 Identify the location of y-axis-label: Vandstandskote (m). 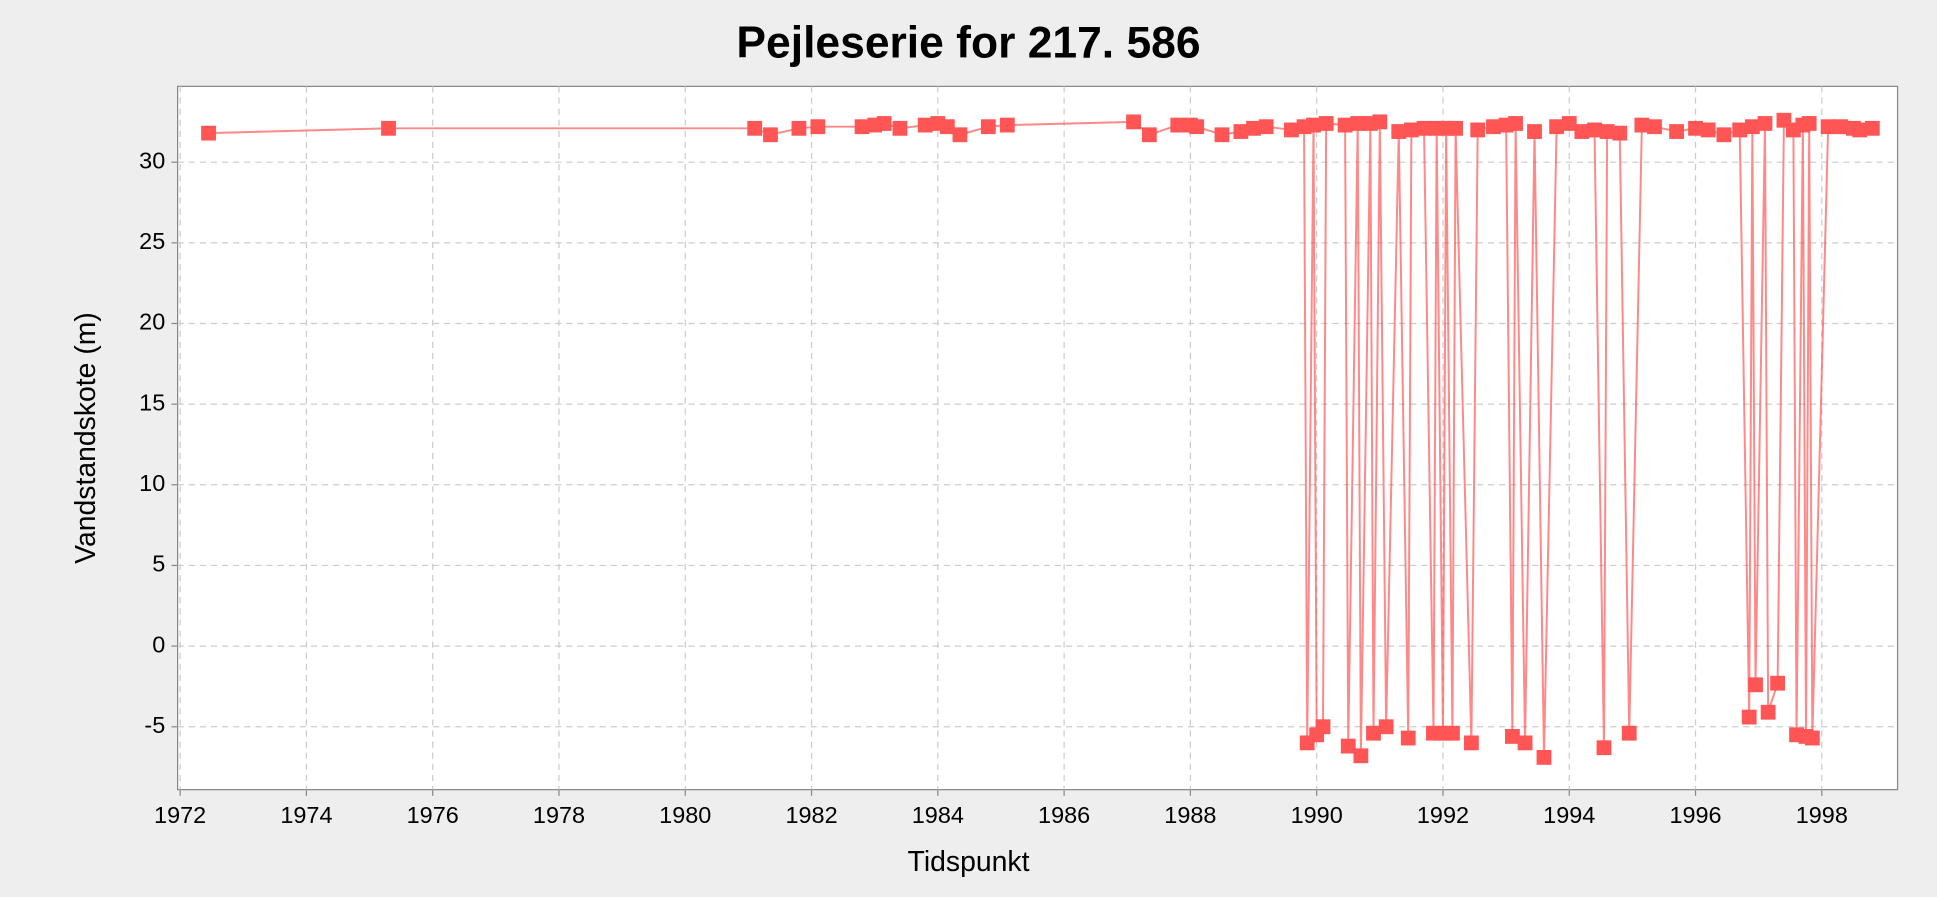
(86, 438).